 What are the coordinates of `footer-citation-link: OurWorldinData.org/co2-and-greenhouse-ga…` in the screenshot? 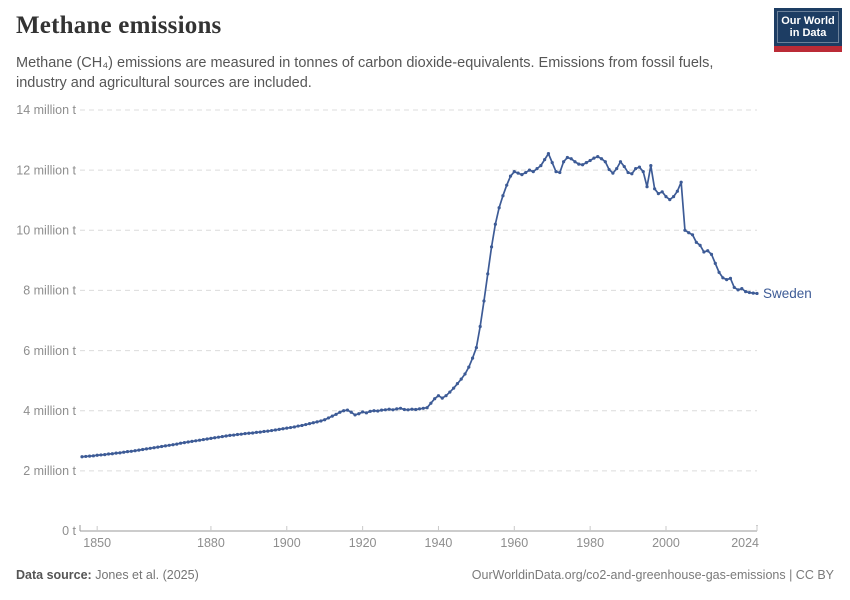 It's located at (652, 575).